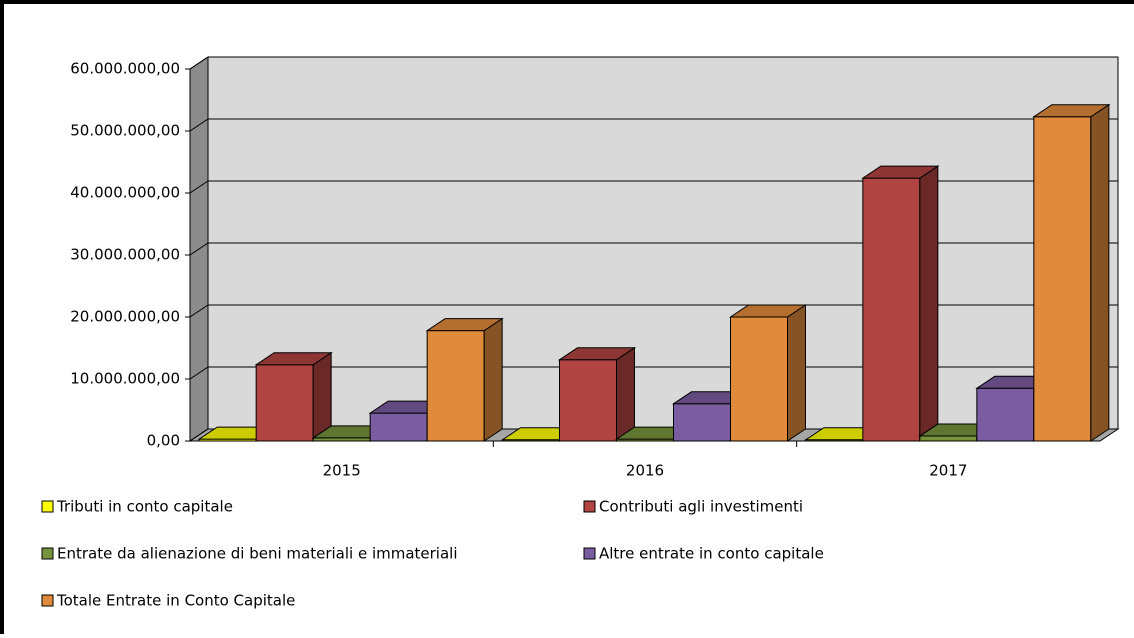  Describe the element at coordinates (711, 554) in the screenshot. I see `legend-label: Altre entrate in conto capitale` at that location.